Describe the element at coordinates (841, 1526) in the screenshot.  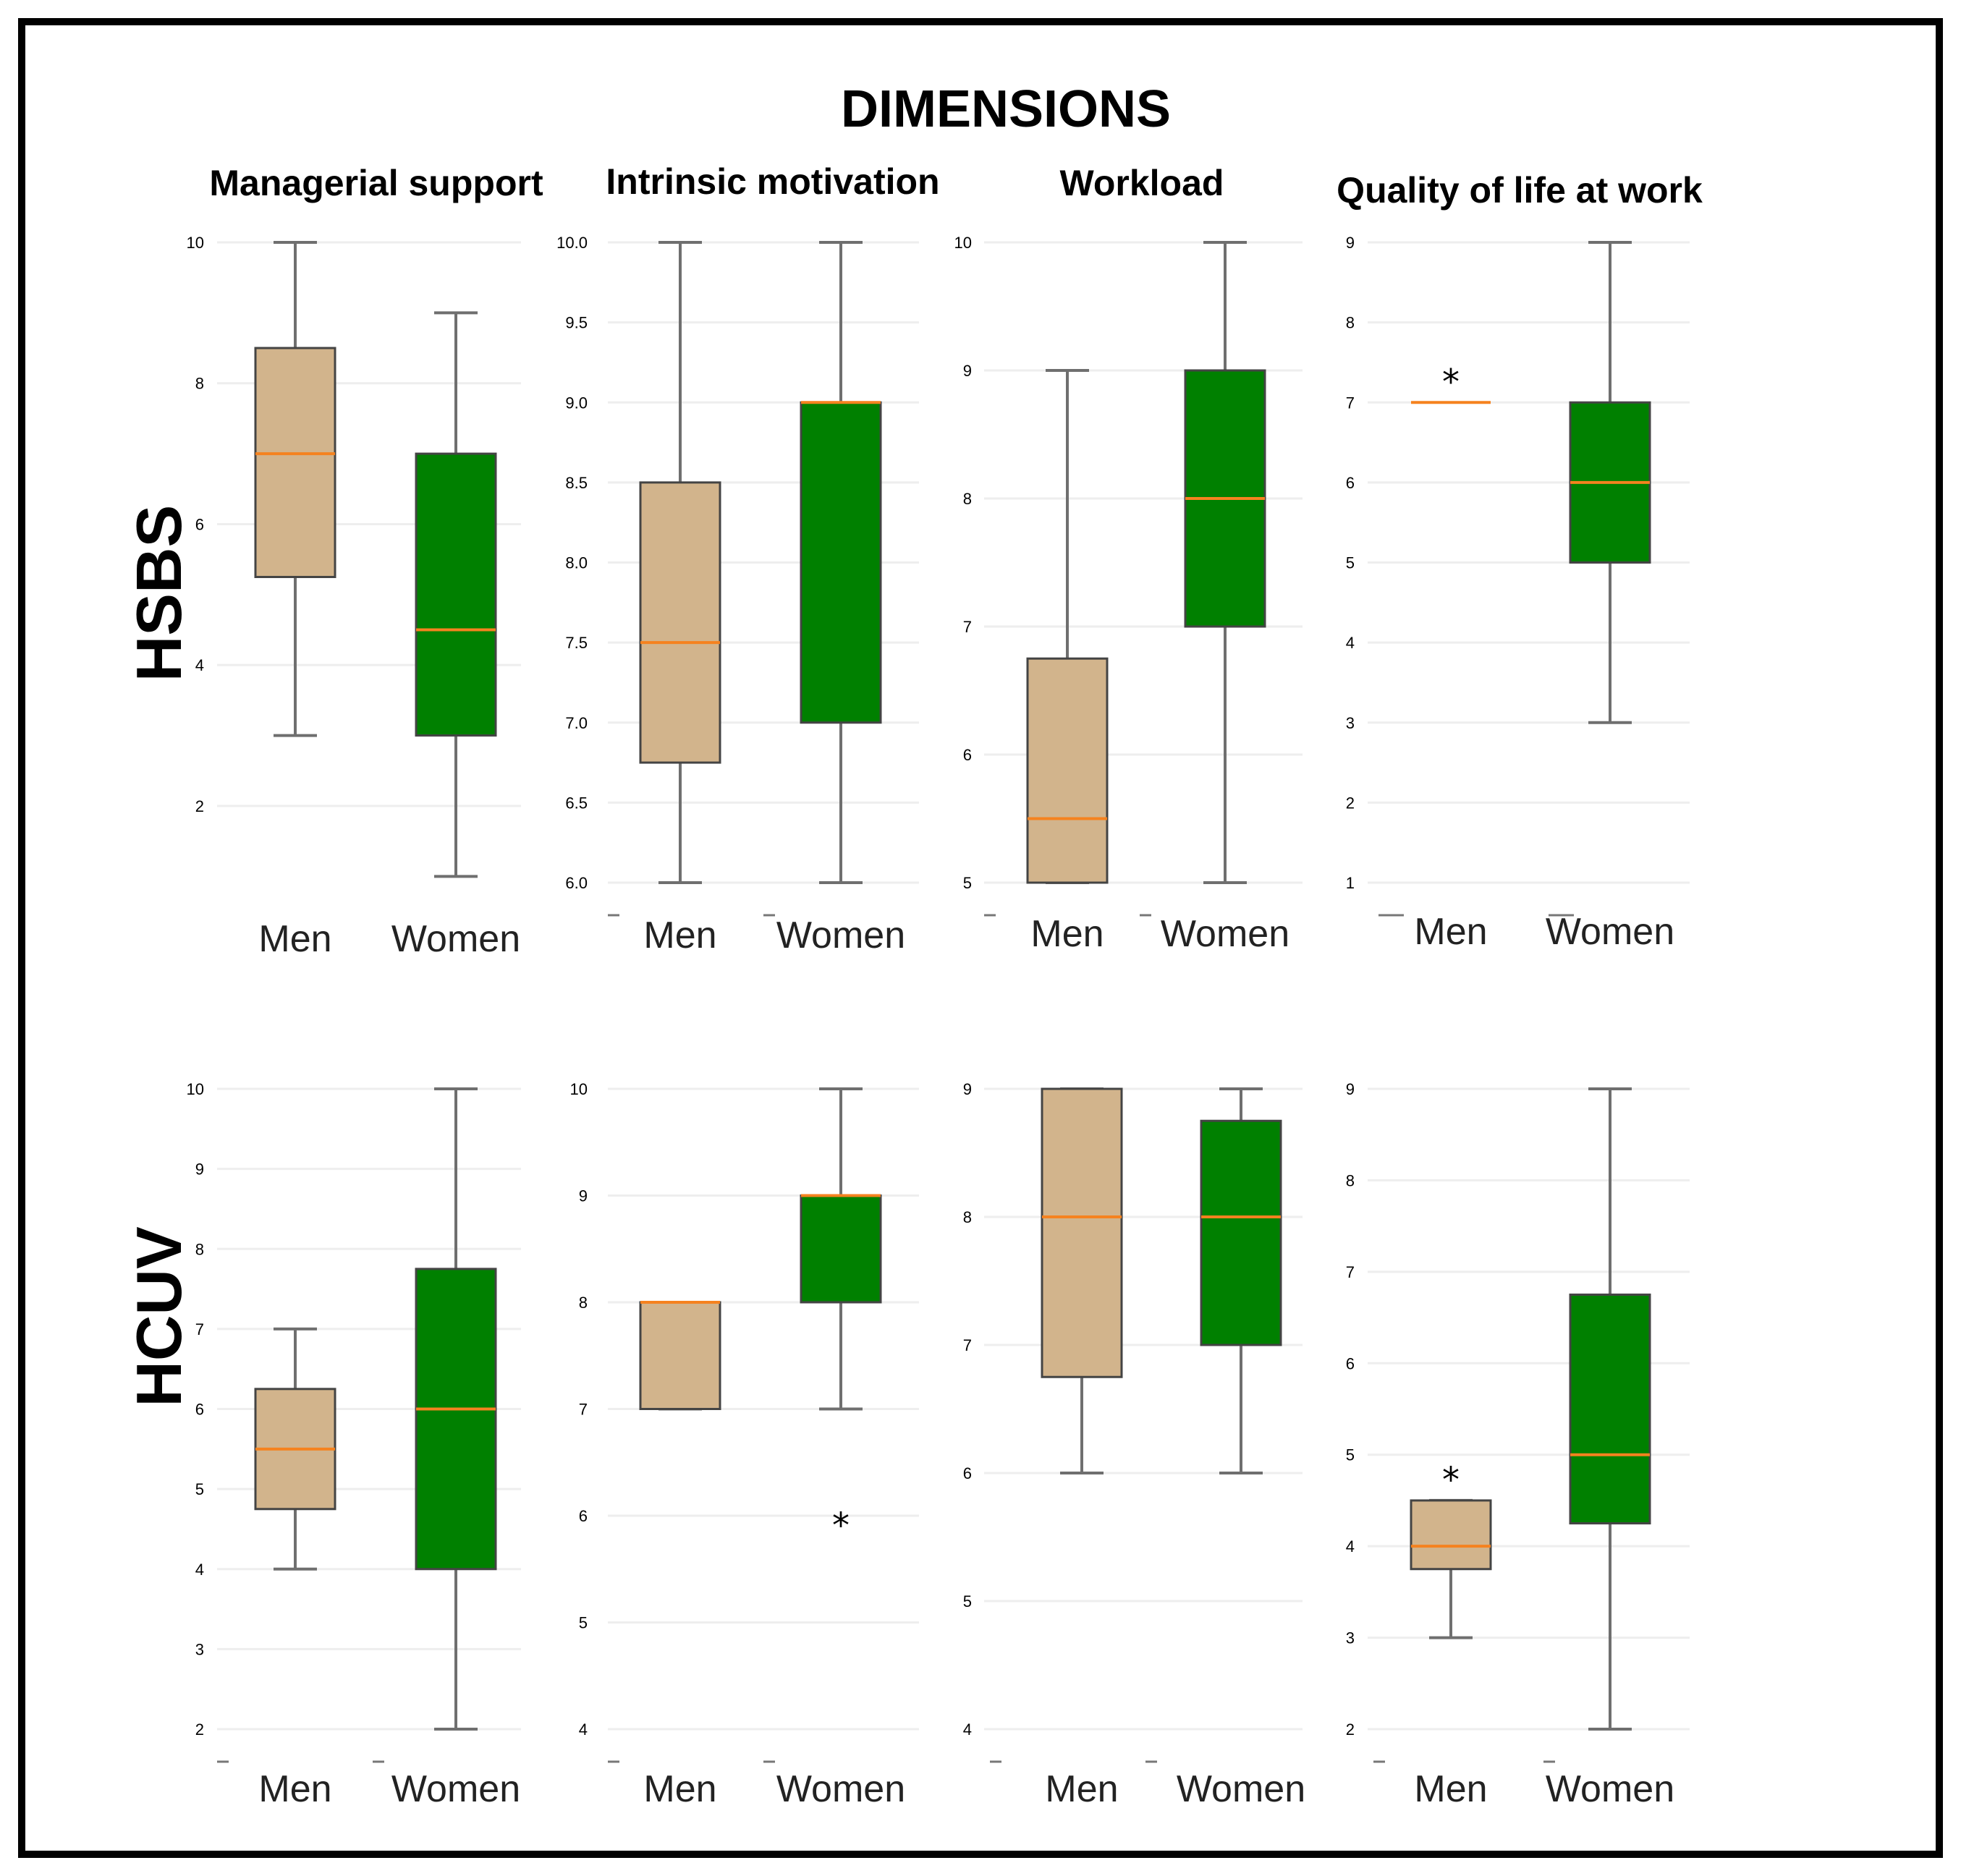
I see `women-outlier-marker: *` at that location.